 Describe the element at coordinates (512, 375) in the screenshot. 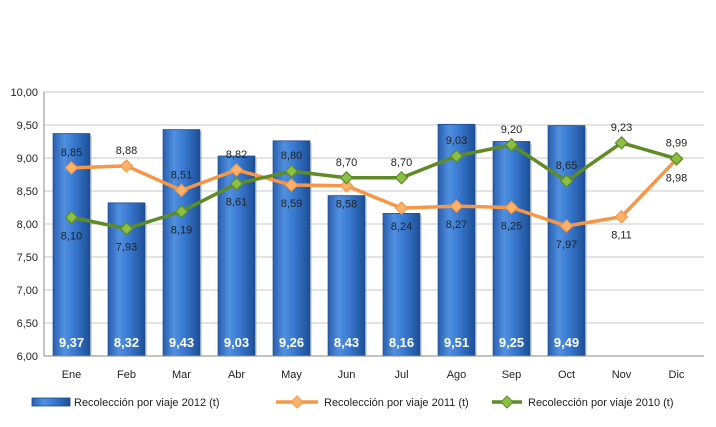

I see `x-tick-label: Sep` at that location.